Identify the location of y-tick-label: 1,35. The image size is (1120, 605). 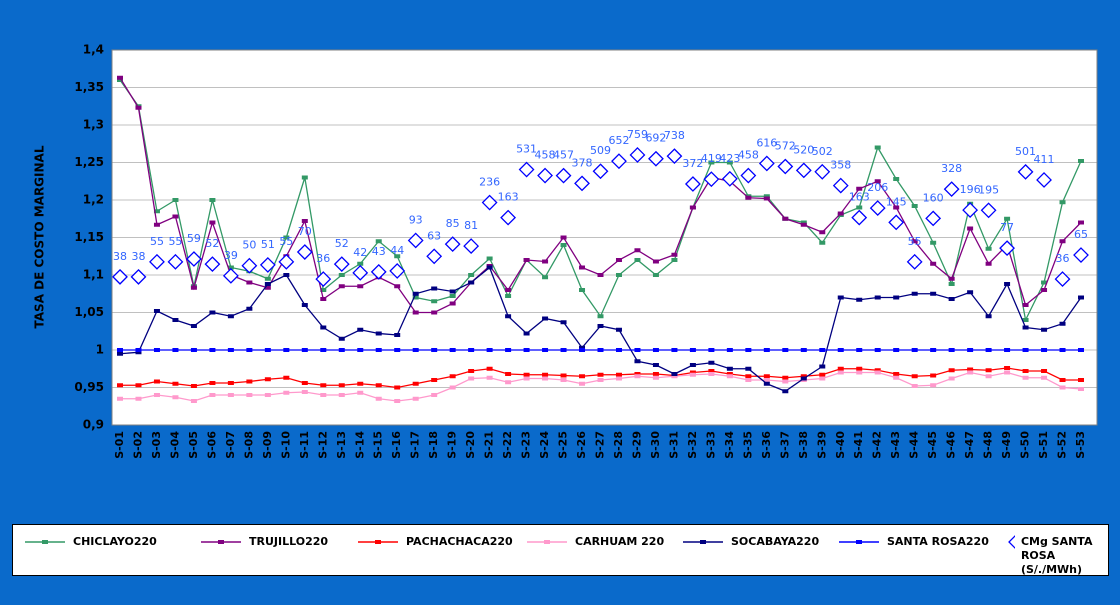
(89, 87).